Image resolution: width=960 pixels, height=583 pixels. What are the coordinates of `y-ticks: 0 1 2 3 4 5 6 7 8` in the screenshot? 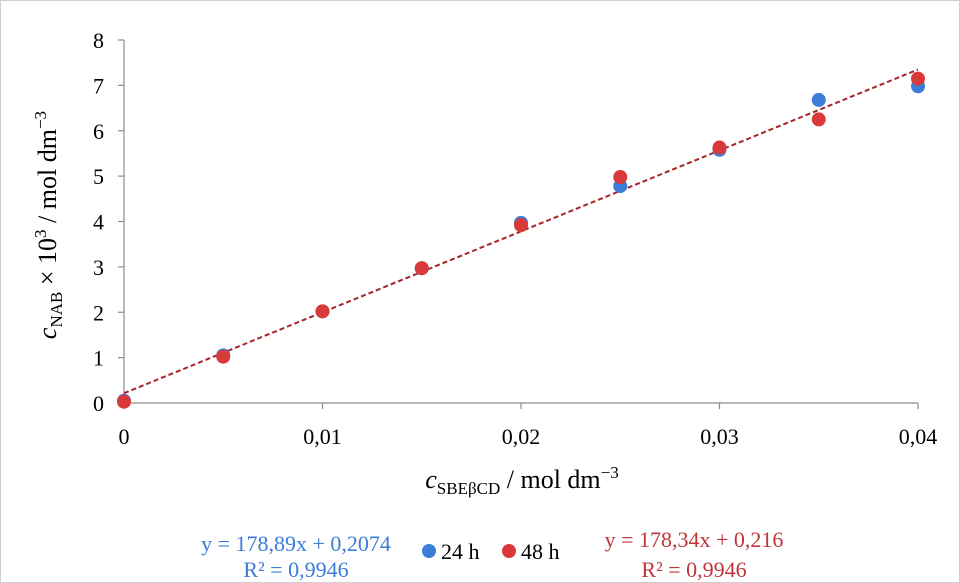 It's located at (108, 222).